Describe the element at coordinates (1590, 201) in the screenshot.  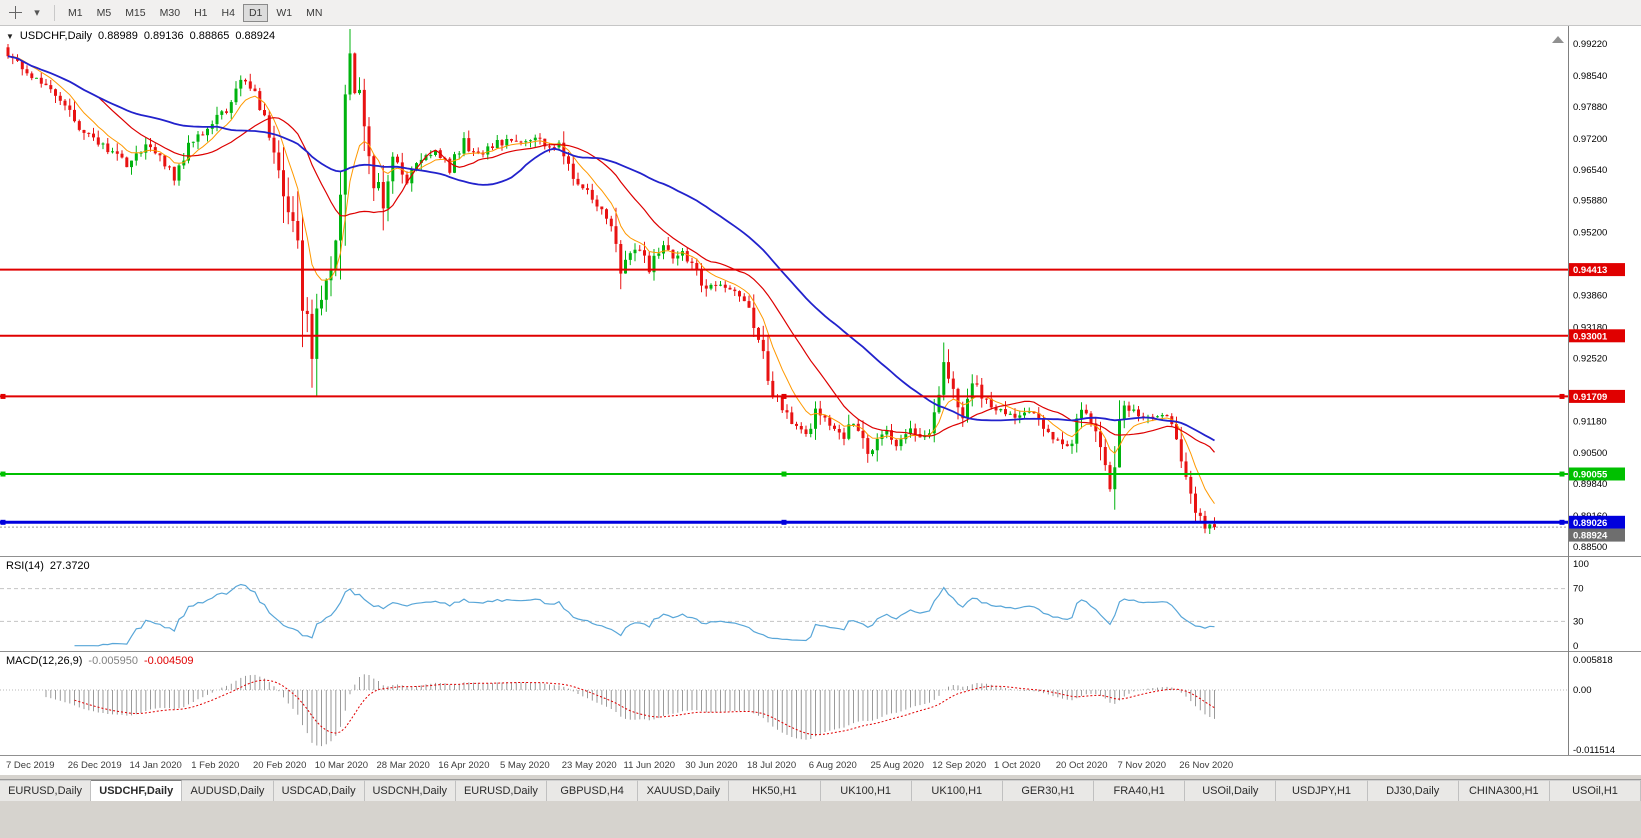
I see `svg-text: 0.95880` at that location.